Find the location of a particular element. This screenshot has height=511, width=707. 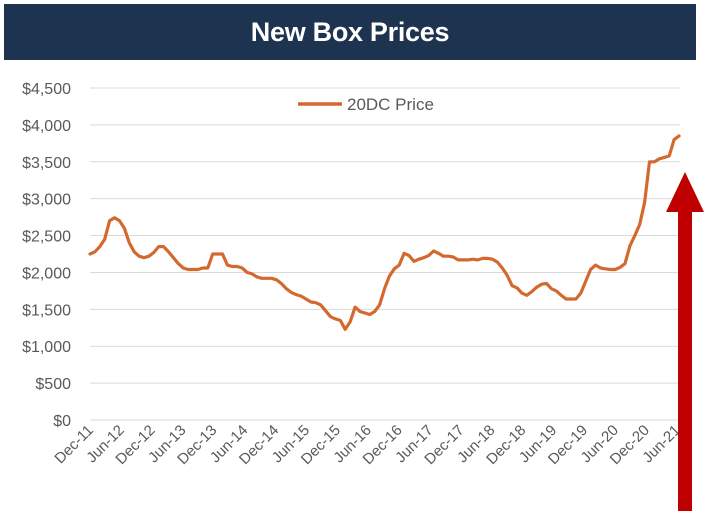

chart-title-bar: New Box Prices is located at coordinates (350, 32).